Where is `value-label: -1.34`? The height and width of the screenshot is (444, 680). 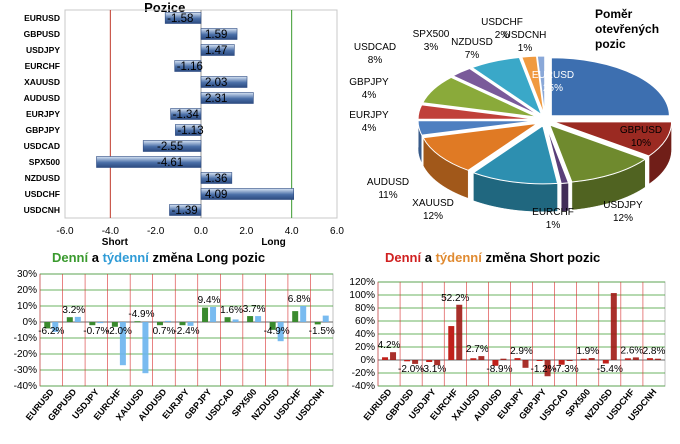 value-label: -1.34 is located at coordinates (186, 115).